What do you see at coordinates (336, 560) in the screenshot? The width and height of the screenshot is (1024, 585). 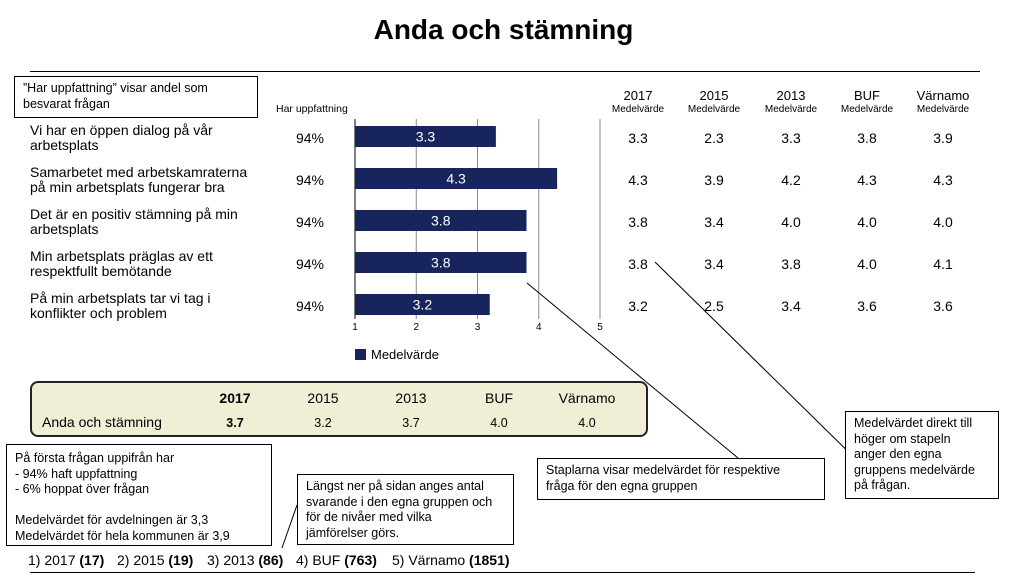 I see `footer-count-buf: 4) BUF (763)` at bounding box center [336, 560].